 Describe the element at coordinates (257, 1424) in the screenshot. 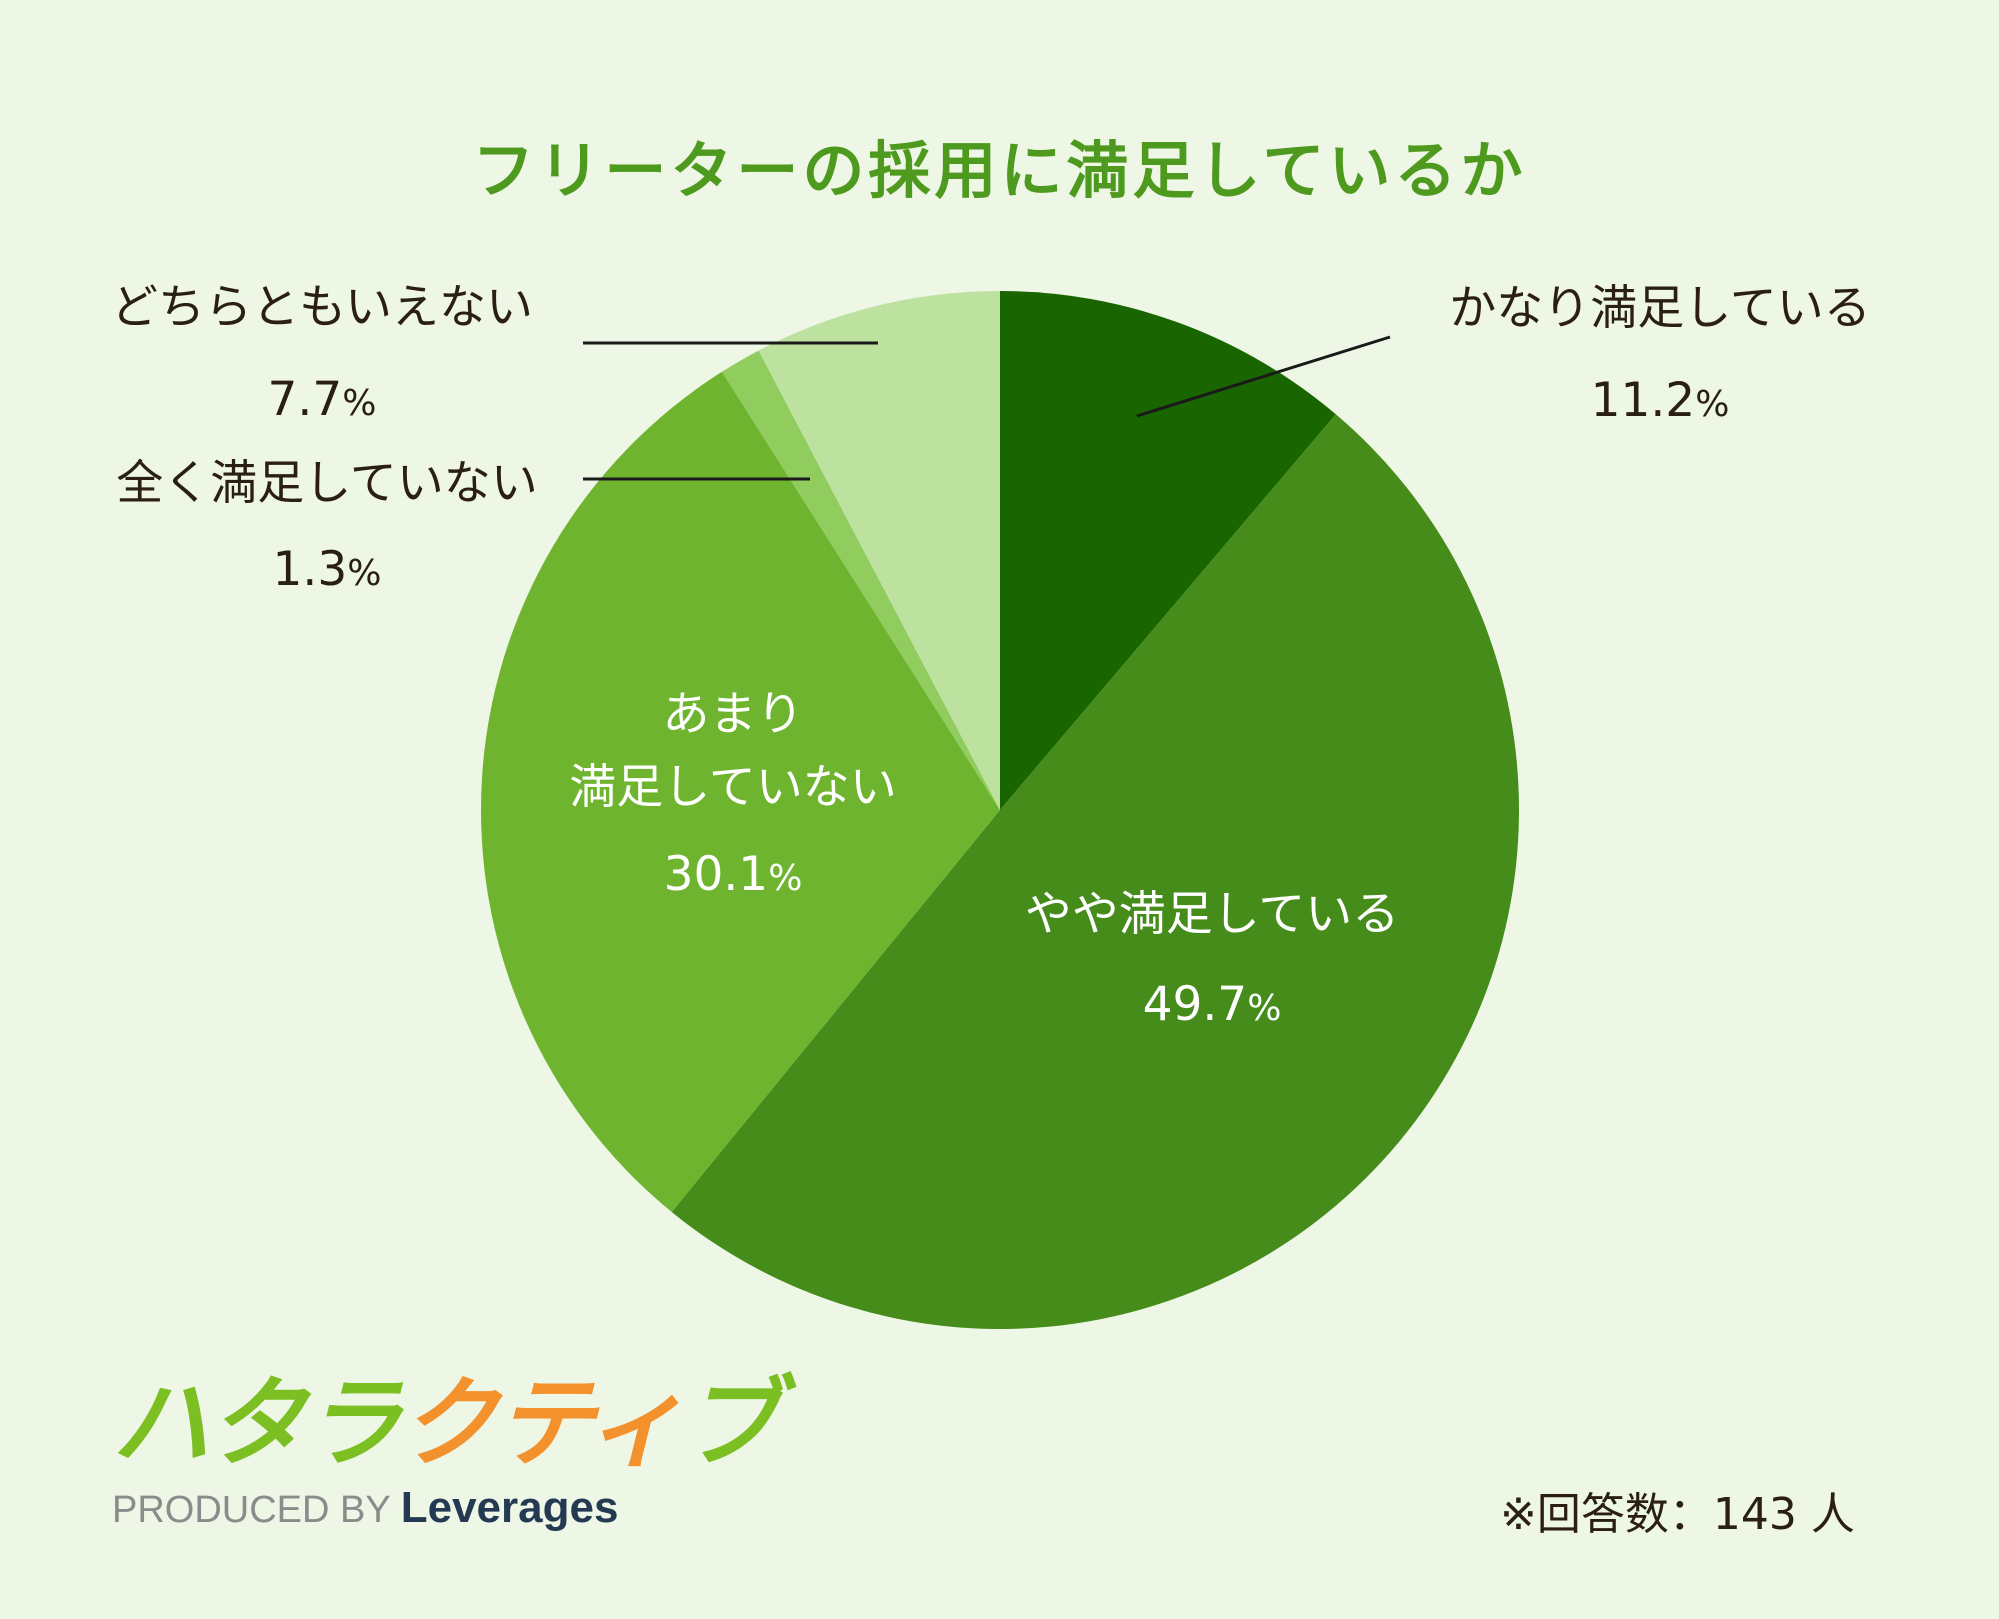

I see `logo-part-1: ハタラ` at that location.